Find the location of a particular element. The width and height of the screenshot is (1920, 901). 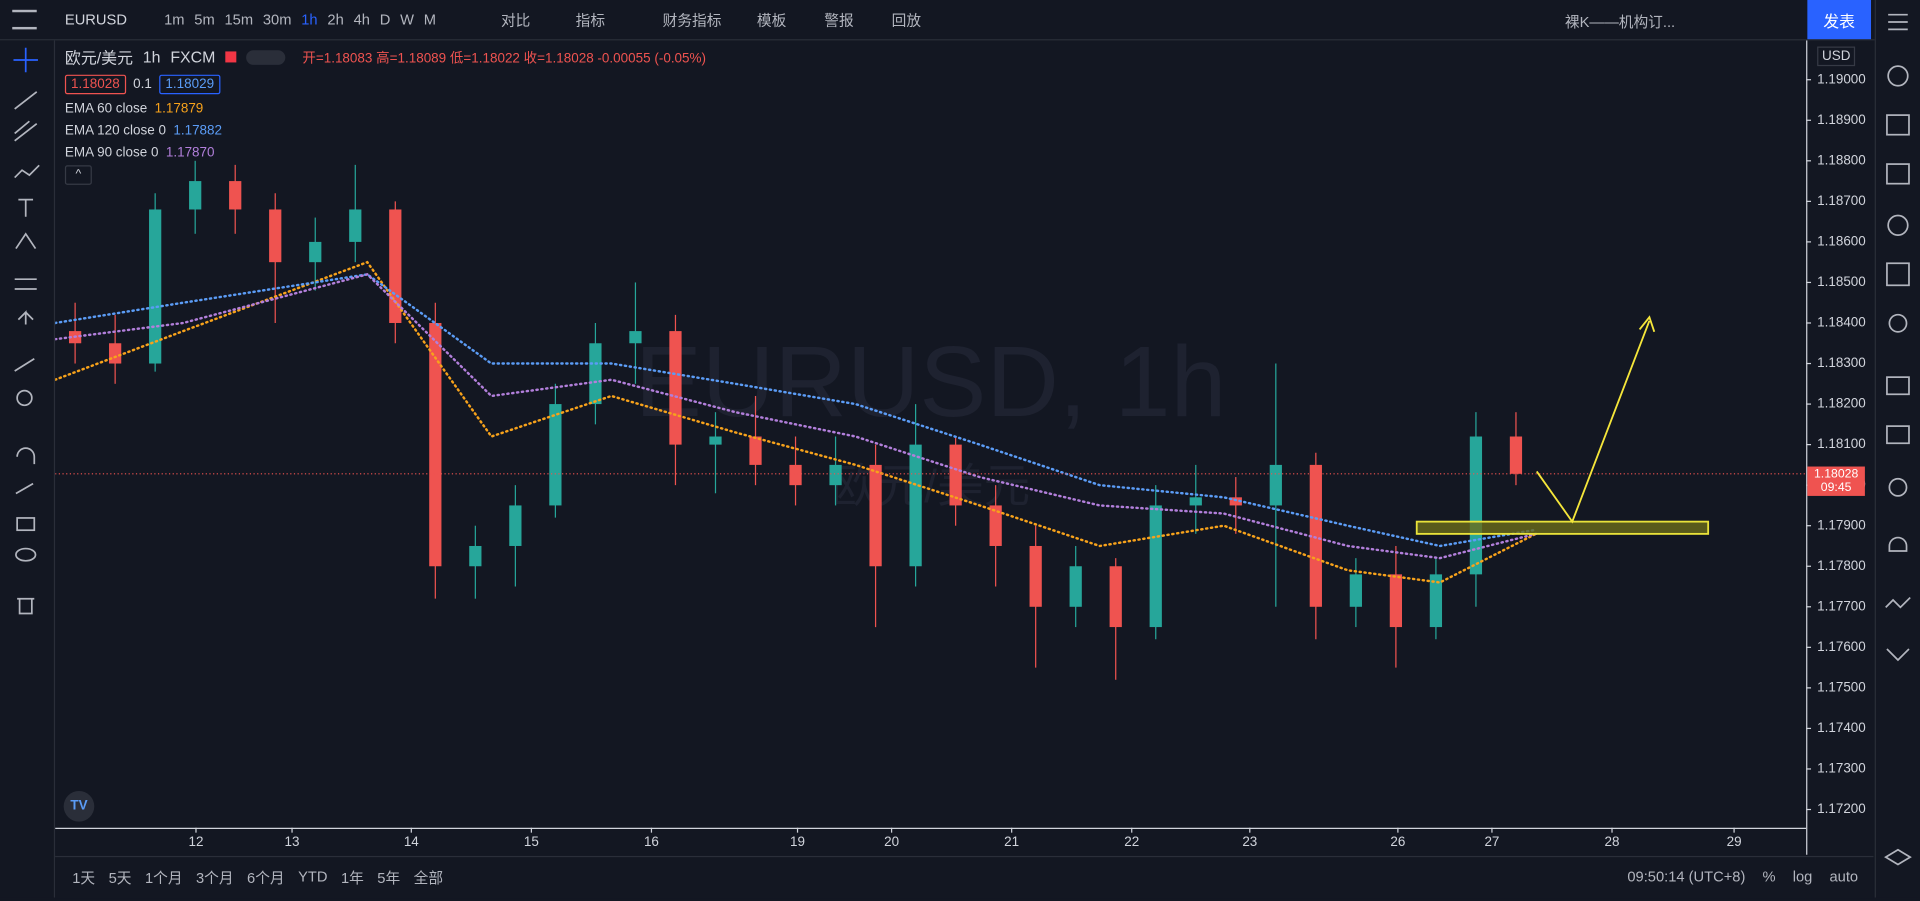

logo: TV is located at coordinates (79, 806).